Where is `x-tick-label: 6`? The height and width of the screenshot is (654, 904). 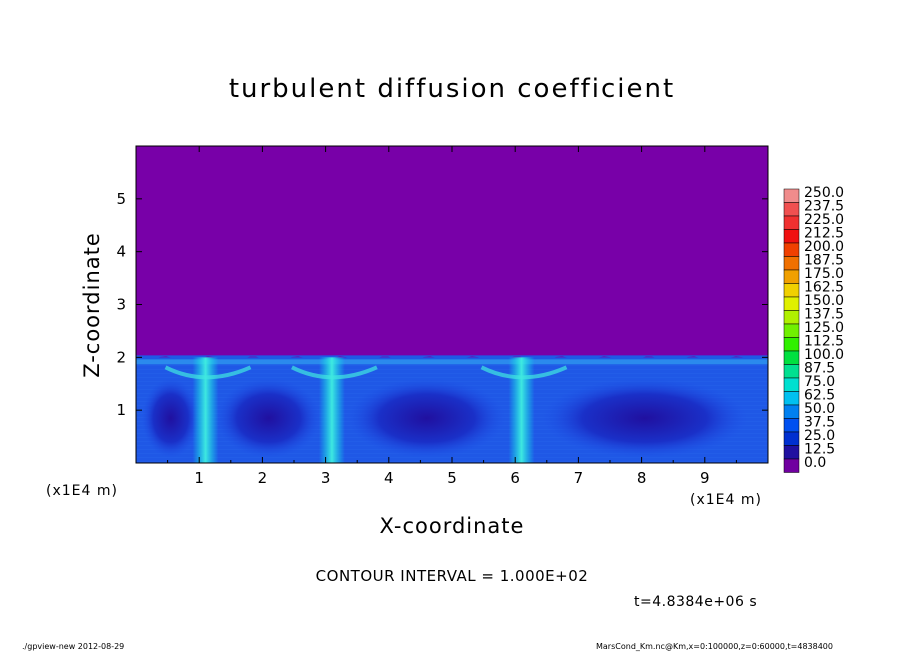
x-tick-label: 6 is located at coordinates (515, 478).